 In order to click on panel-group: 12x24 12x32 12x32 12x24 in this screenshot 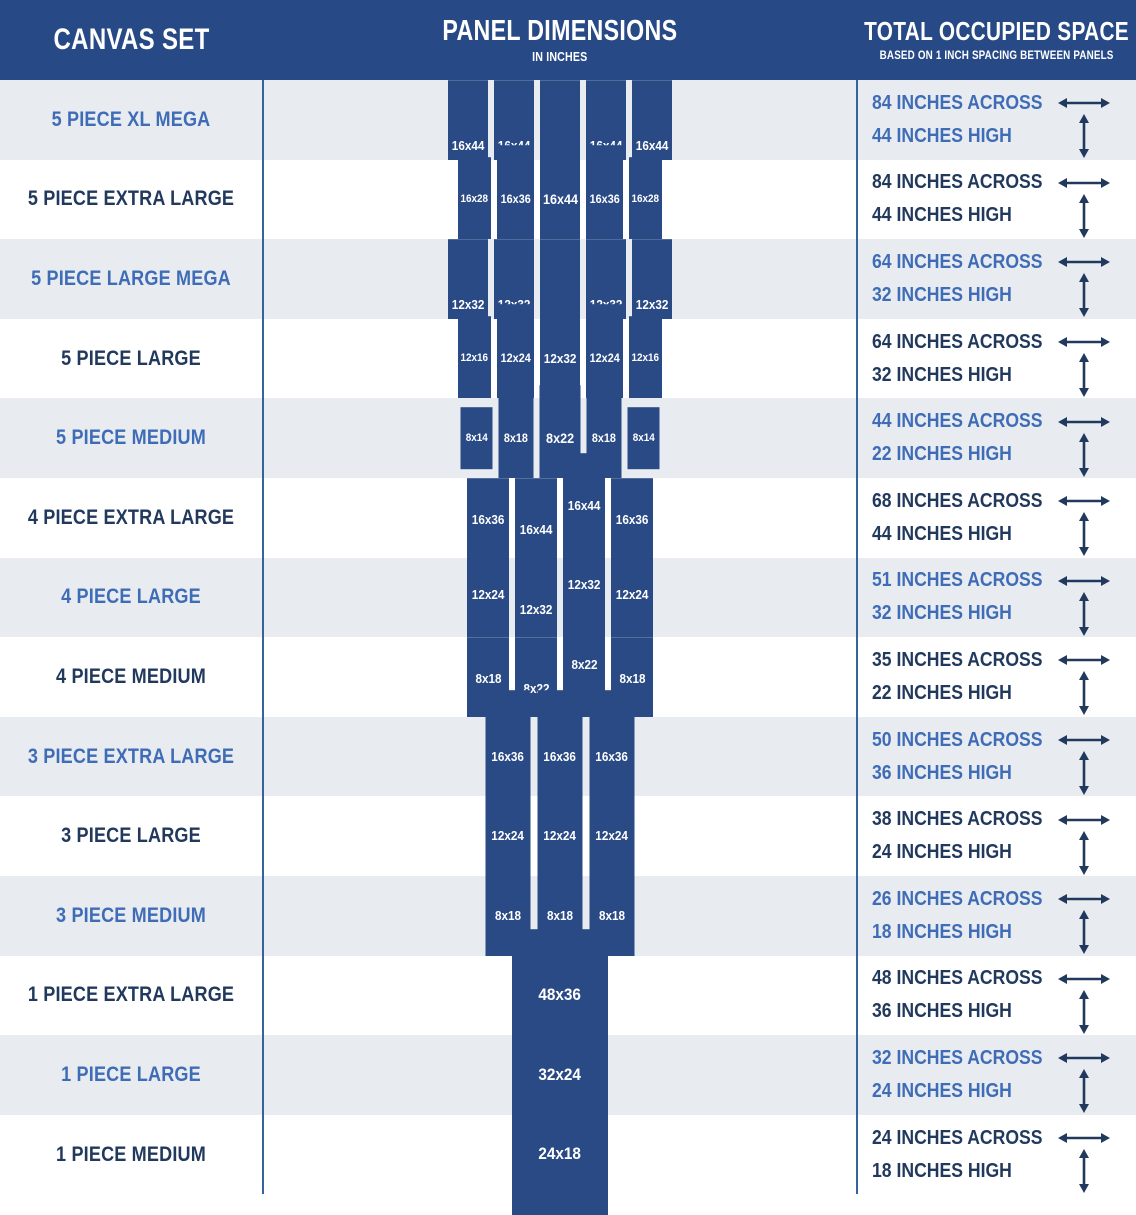, I will do `click(560, 597)`.